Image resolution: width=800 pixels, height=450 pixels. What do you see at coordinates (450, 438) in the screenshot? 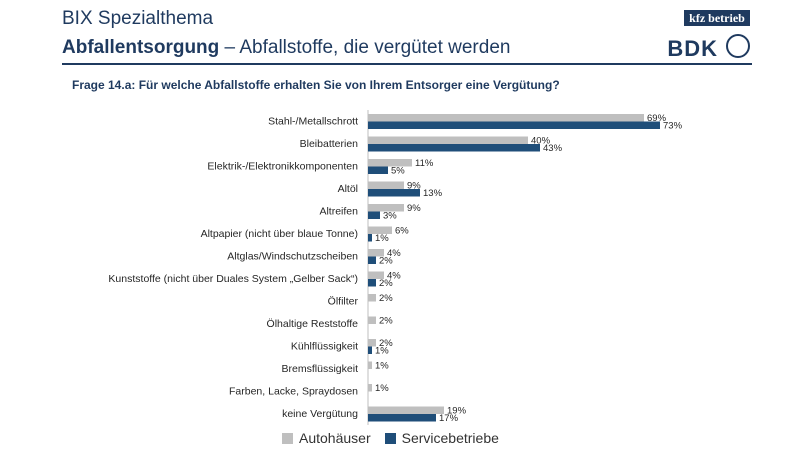
I see `legend-label-servicebetriebe: Servicebetriebe` at bounding box center [450, 438].